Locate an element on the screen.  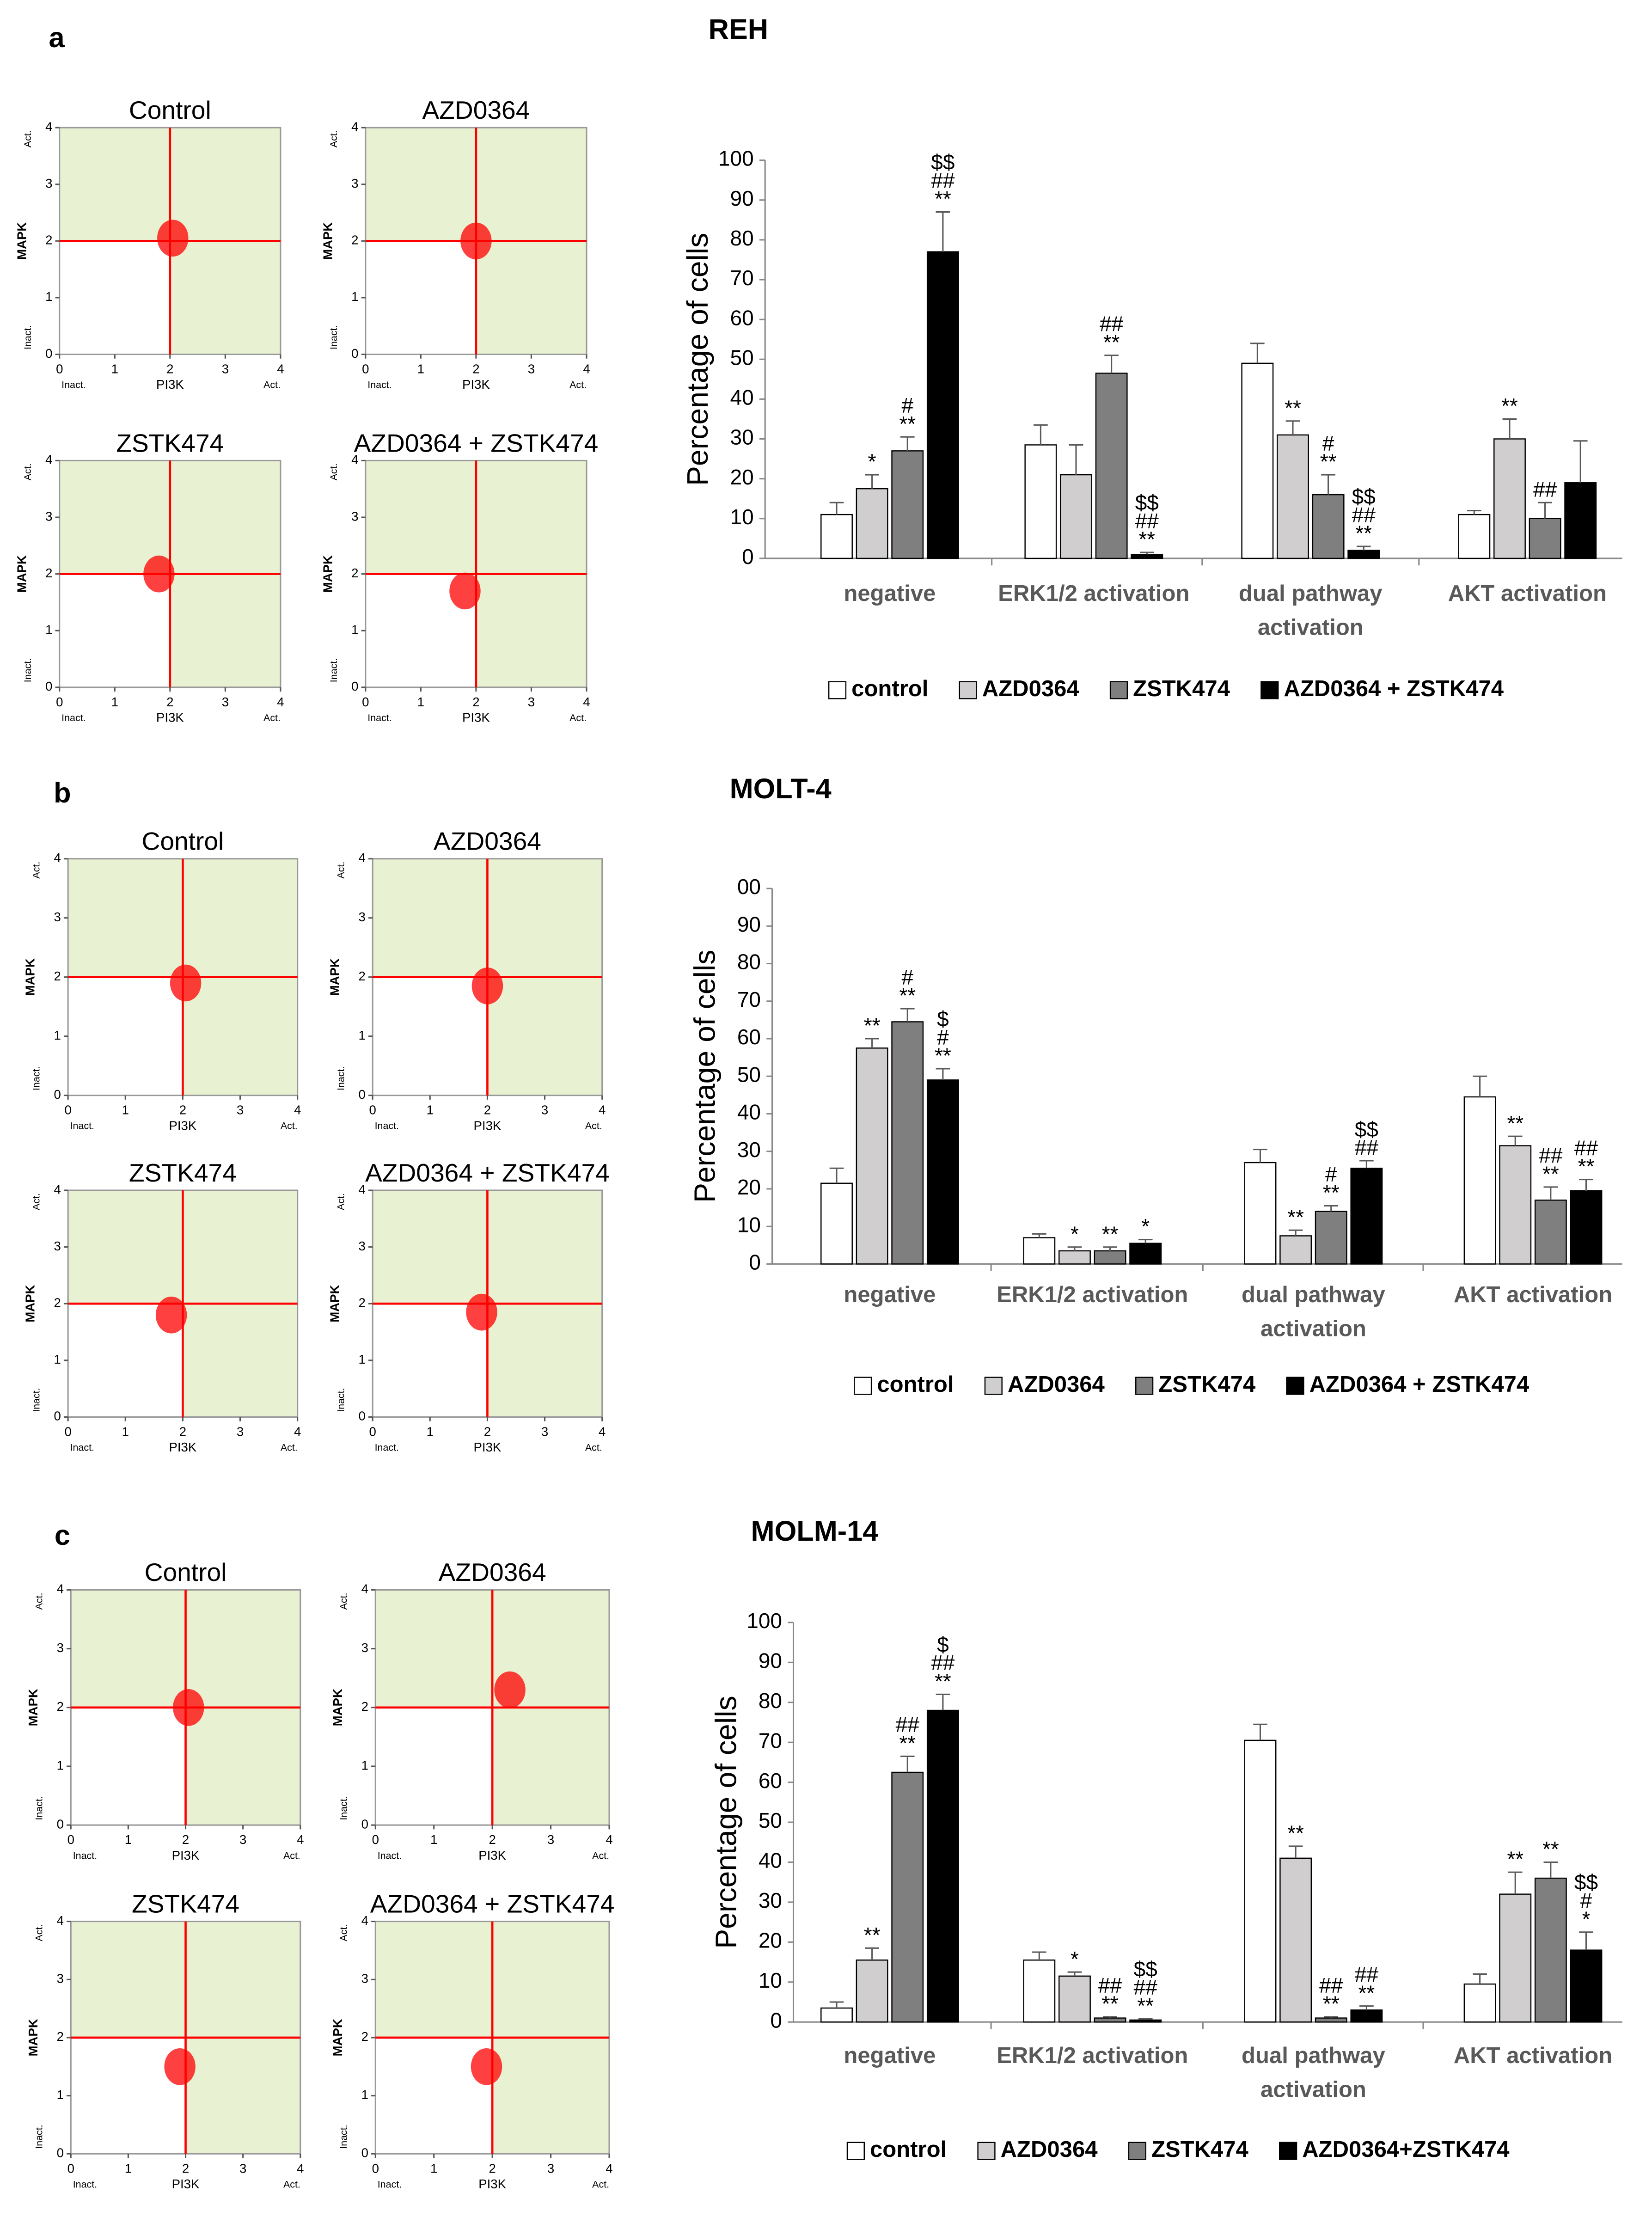
x-tick-label: AKT activation is located at coordinates (1527, 594).